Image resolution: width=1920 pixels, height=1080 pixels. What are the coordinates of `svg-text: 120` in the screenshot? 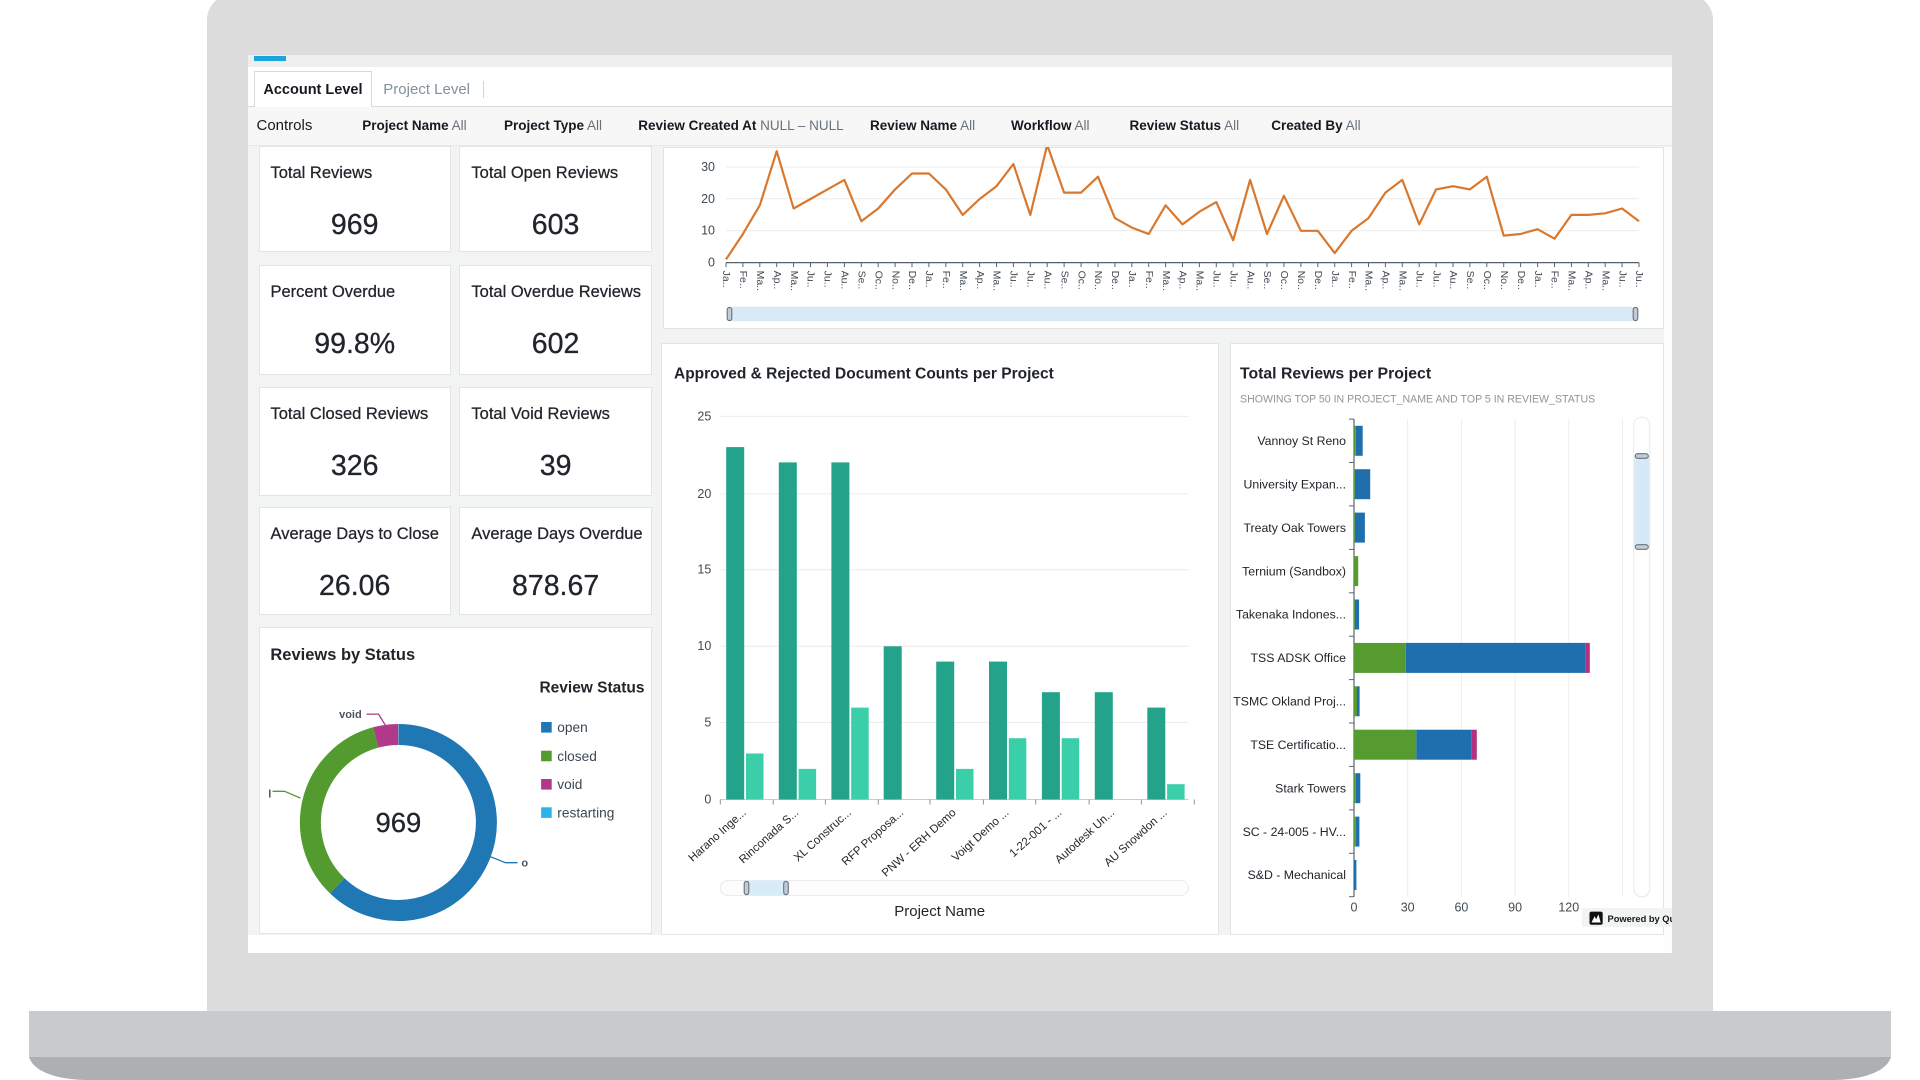 It's located at (1568, 908).